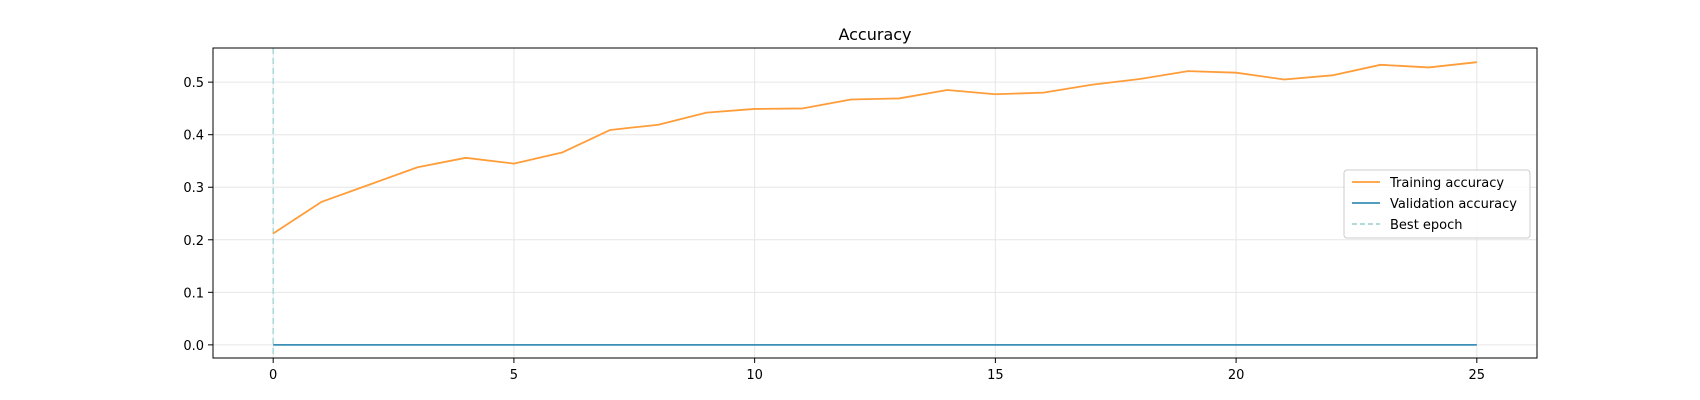  I want to click on chart-title: Accuracy, so click(874, 34).